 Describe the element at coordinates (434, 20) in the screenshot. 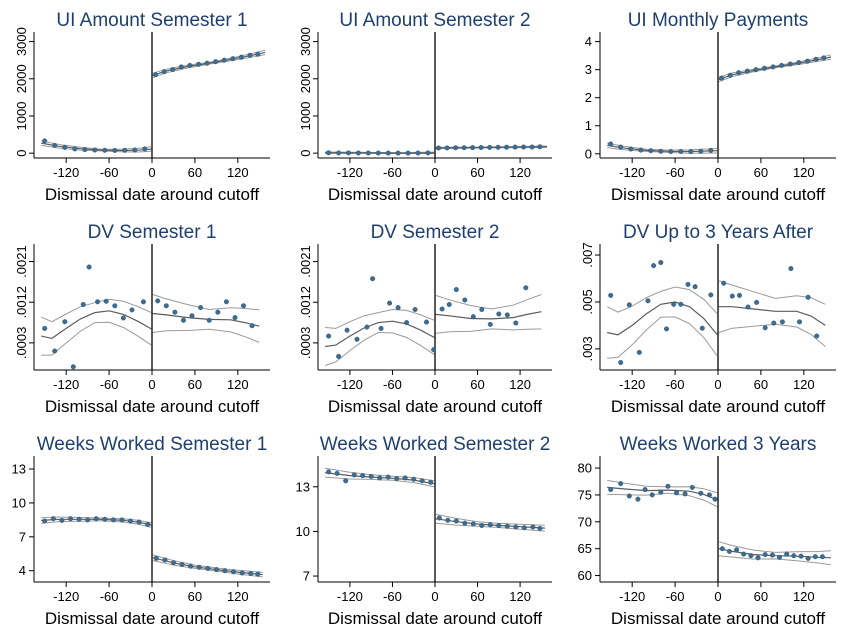

I see `panel-title: UI Amount Semester 2` at that location.